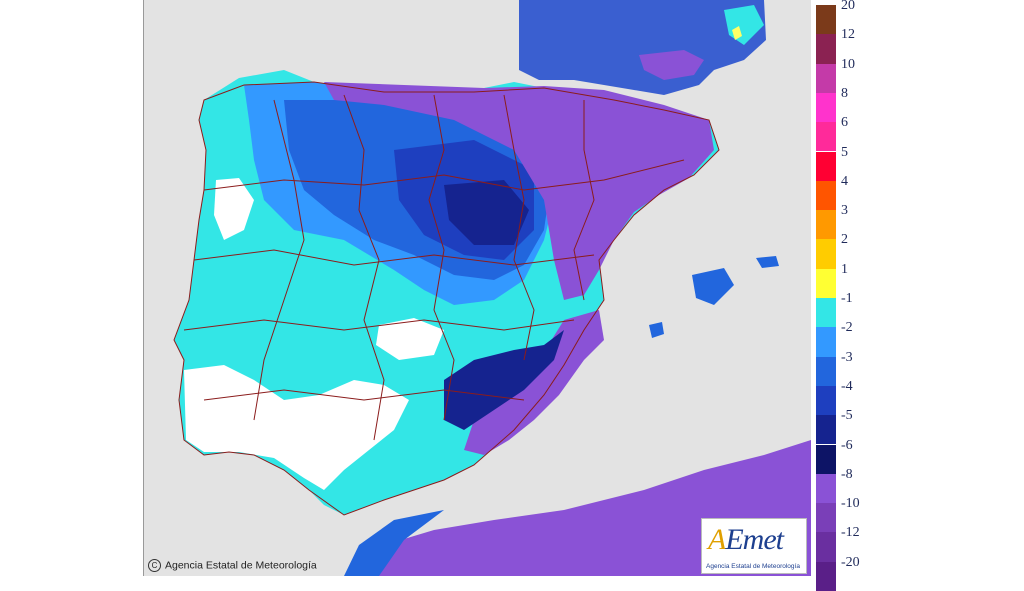  What do you see at coordinates (844, 123) in the screenshot?
I see `legend-label-positive-4: 6` at bounding box center [844, 123].